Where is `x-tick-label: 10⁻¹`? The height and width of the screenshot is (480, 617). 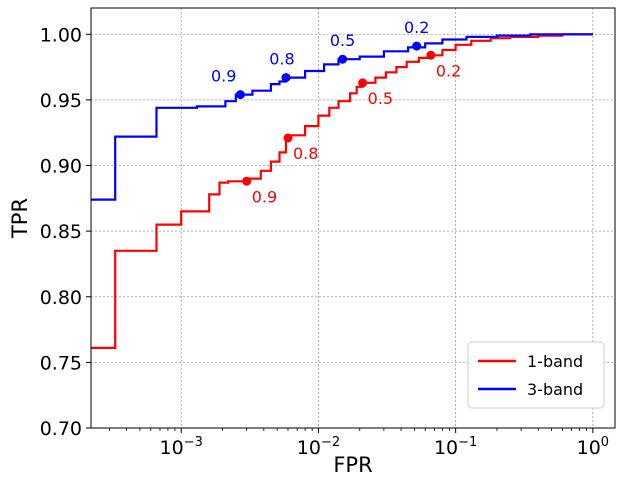 x-tick-label: 10⁻¹ is located at coordinates (455, 447).